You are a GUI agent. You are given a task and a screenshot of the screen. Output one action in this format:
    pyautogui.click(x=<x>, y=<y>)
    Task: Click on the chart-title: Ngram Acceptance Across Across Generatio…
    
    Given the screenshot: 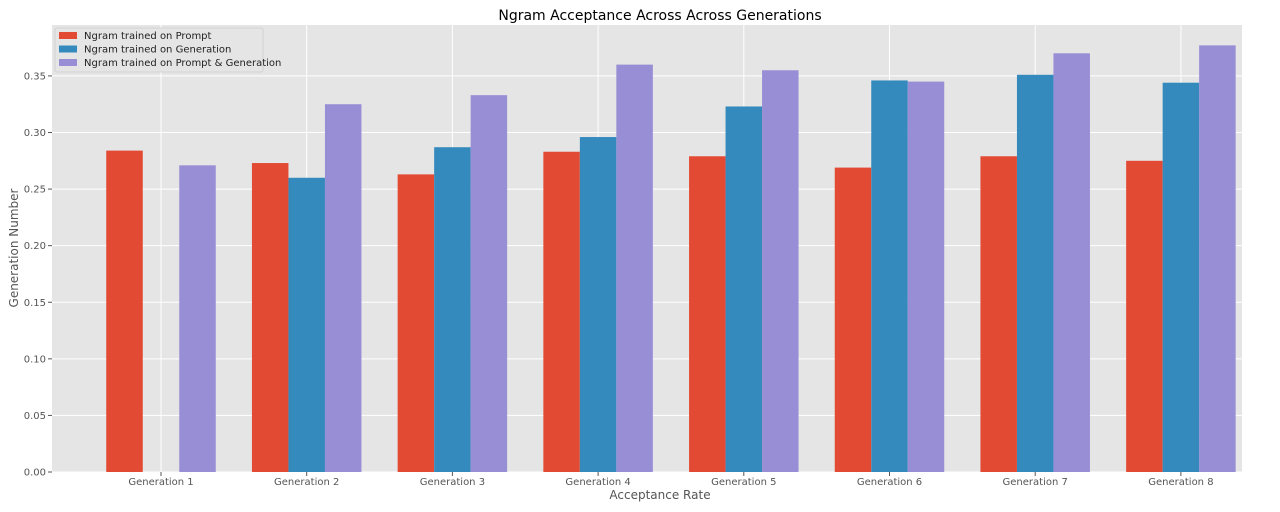 What is the action you would take?
    pyautogui.click(x=659, y=16)
    